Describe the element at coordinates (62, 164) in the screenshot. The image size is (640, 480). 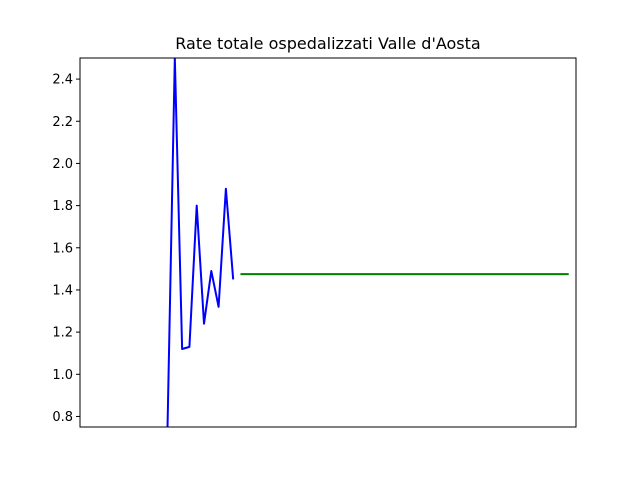
I see `y-tick-label: 2.0` at that location.